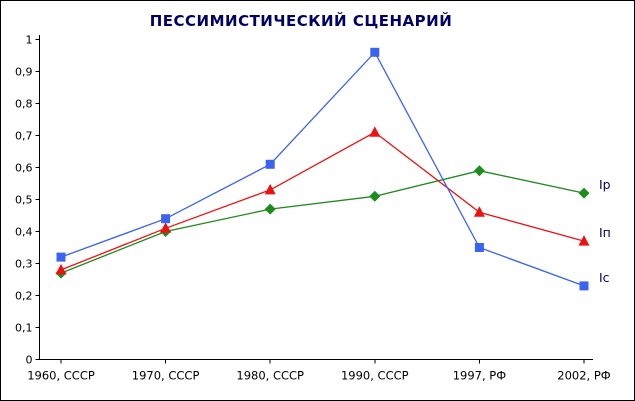  What do you see at coordinates (24, 104) in the screenshot?
I see `y-tick-label: 0,8` at bounding box center [24, 104].